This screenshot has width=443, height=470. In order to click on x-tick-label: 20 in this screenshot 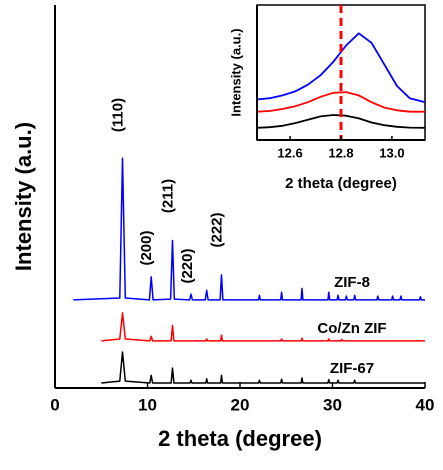, I will do `click(240, 404)`.